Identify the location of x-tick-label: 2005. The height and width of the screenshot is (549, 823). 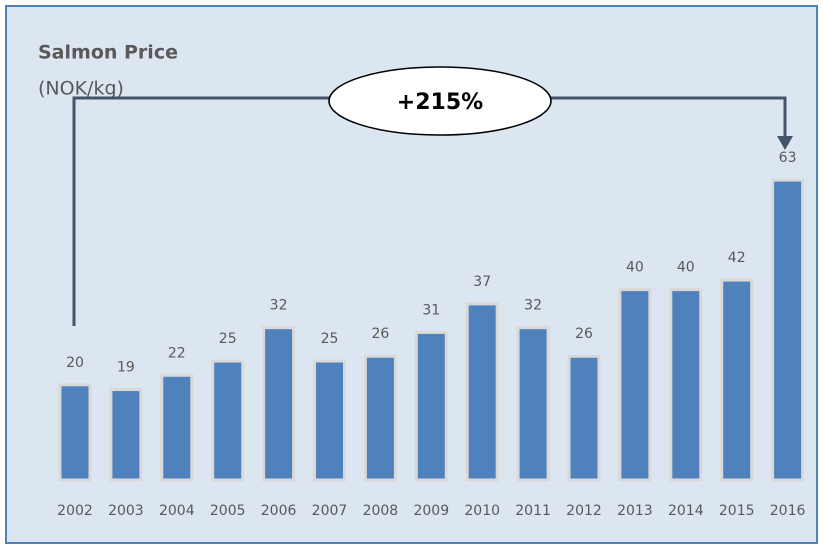
(228, 511).